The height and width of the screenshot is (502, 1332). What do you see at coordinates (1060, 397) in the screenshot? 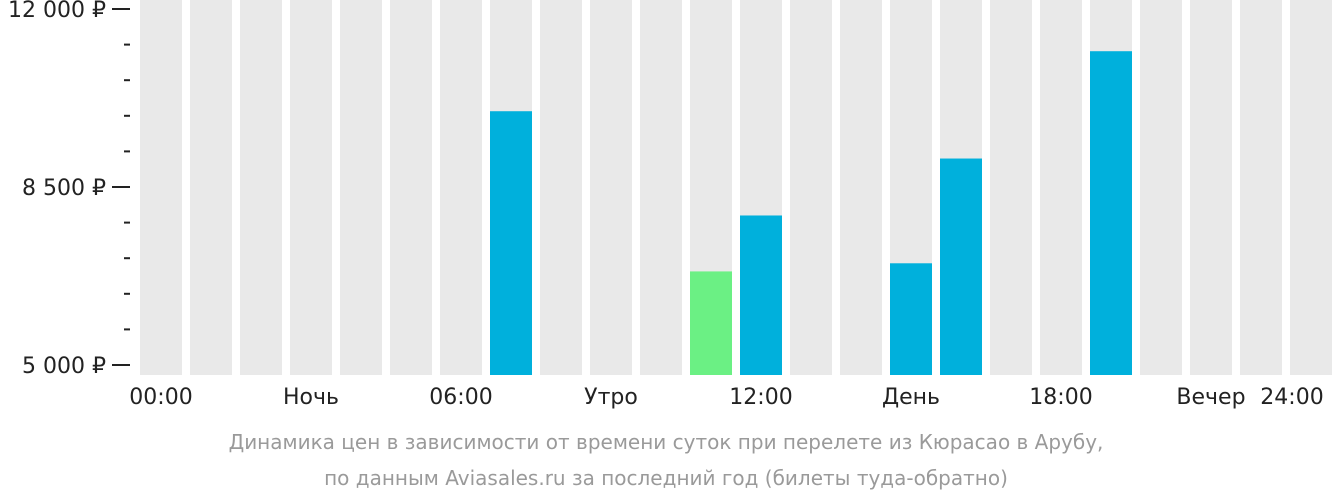
I see `x-tick-label: 18:00` at bounding box center [1060, 397].